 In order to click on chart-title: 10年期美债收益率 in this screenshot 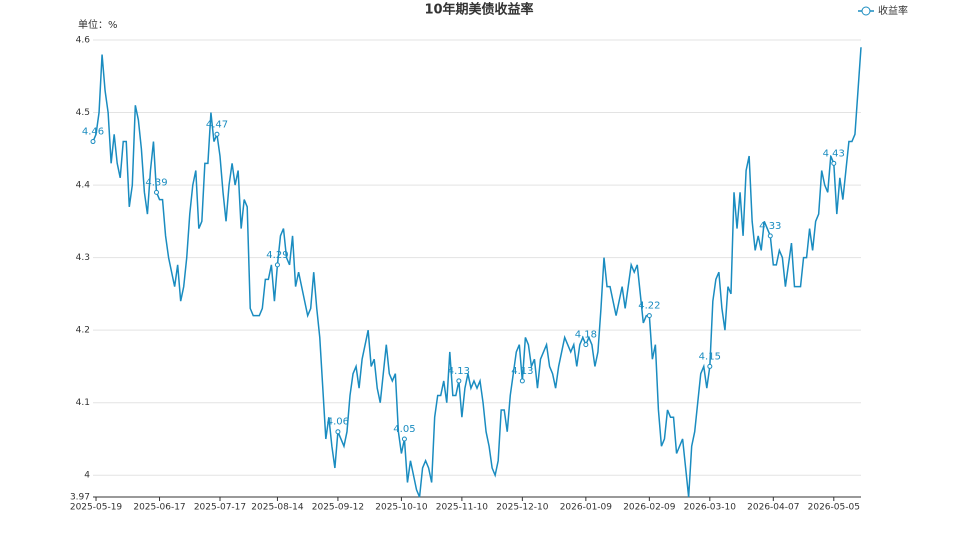, I will do `click(478, 10)`.